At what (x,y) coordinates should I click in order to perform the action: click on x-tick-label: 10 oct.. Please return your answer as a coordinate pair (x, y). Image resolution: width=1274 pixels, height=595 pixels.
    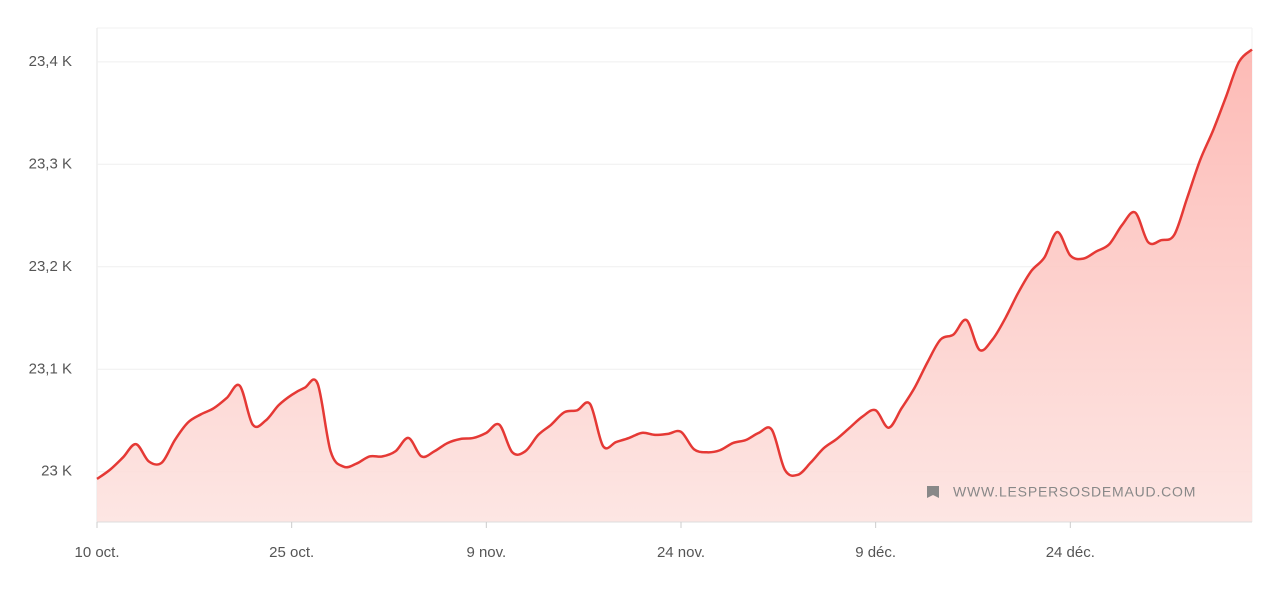
    Looking at the image, I should click on (96, 552).